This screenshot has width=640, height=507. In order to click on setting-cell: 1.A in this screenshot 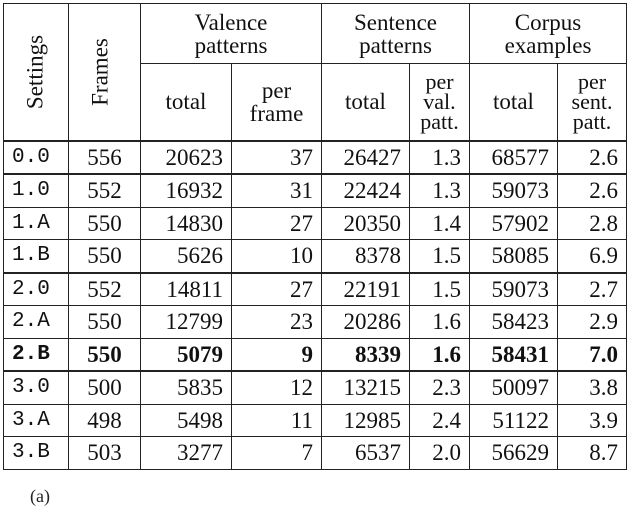, I will do `click(36, 223)`.